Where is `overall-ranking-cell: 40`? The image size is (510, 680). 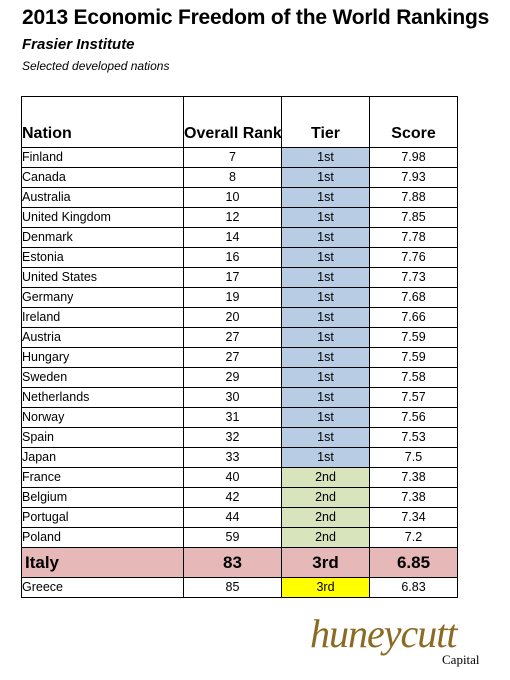
overall-ranking-cell: 40 is located at coordinates (232, 477).